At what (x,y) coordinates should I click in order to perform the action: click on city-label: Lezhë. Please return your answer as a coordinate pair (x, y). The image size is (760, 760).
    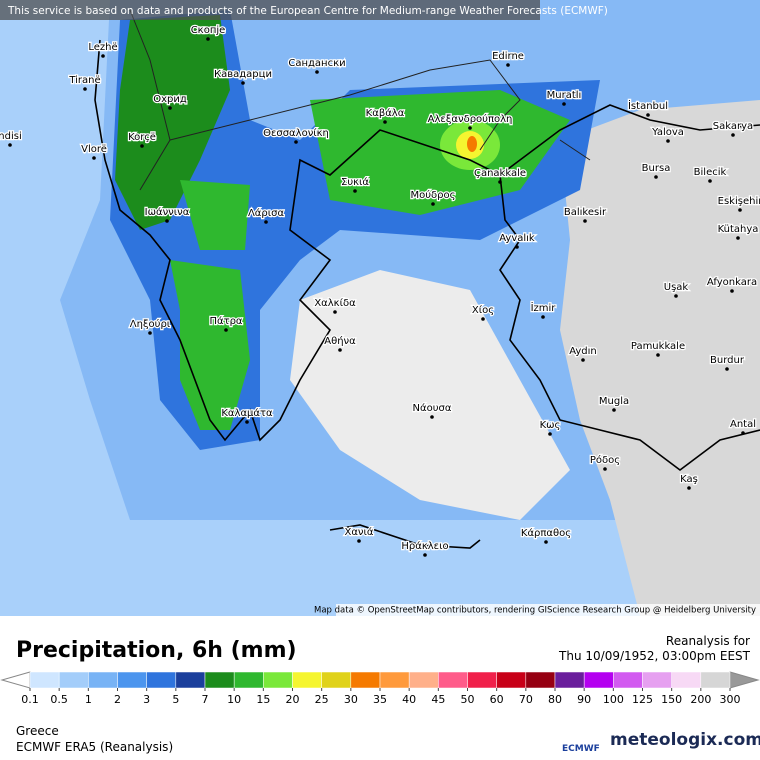
    Looking at the image, I should click on (102, 47).